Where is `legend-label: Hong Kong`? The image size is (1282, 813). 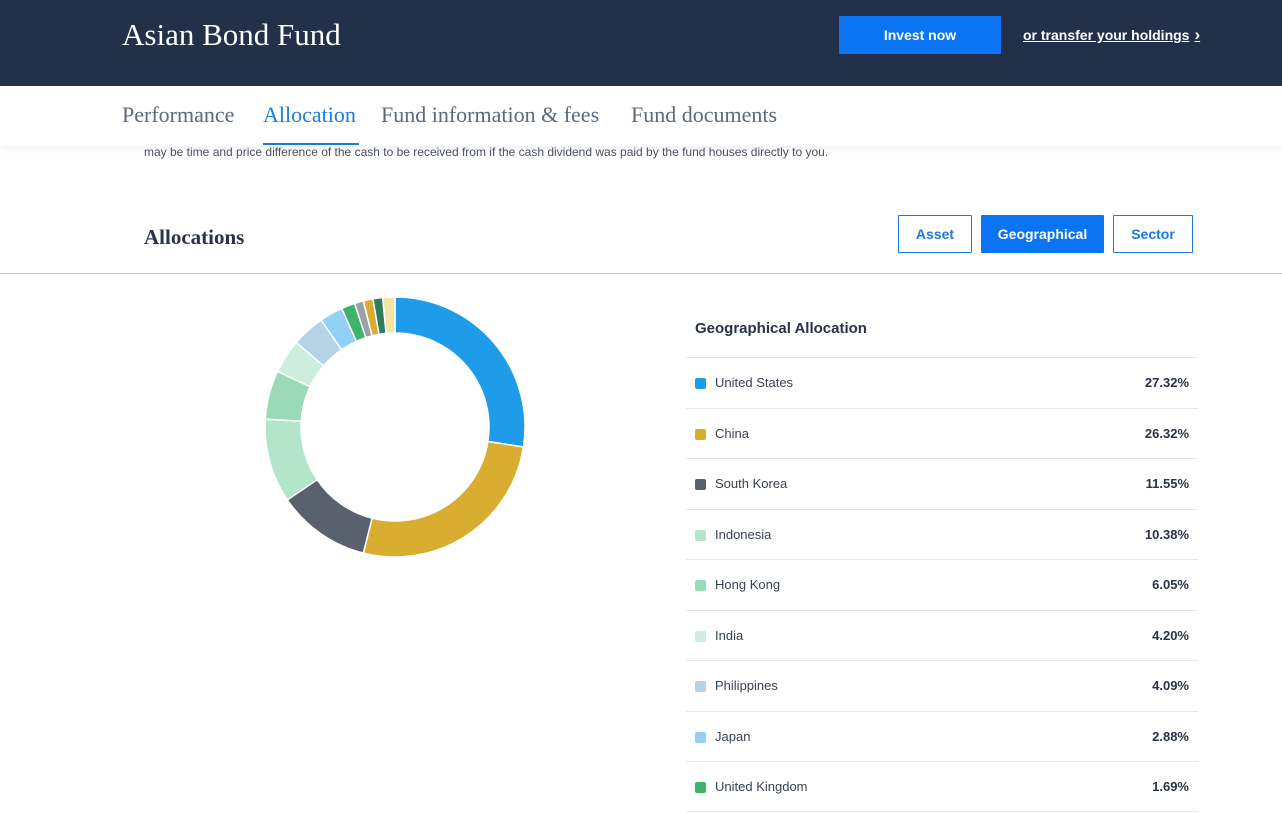 legend-label: Hong Kong is located at coordinates (748, 584).